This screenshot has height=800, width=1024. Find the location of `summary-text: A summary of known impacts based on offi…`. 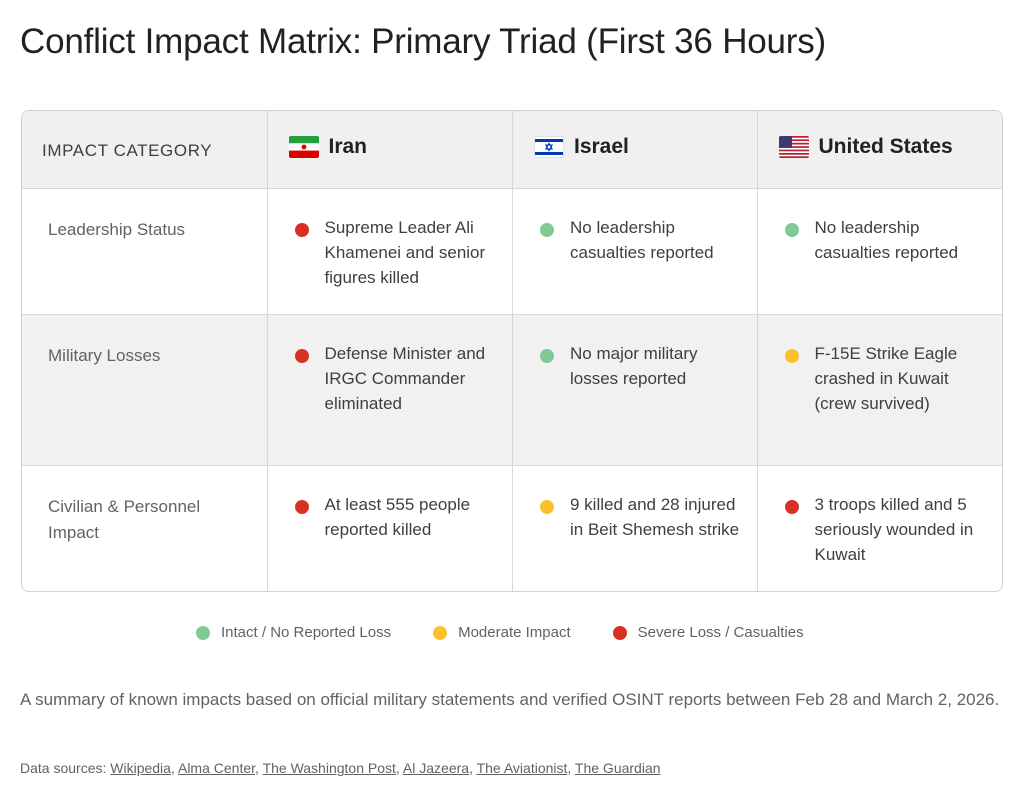

summary-text: A summary of known impacts based on offi… is located at coordinates (510, 699).